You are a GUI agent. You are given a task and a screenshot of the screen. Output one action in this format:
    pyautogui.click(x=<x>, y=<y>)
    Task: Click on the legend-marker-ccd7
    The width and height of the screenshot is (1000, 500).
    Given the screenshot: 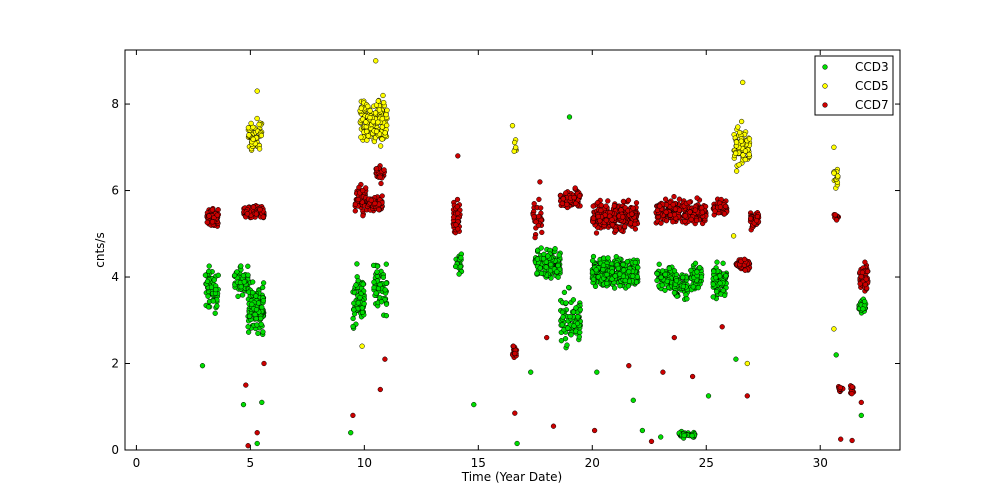 What is the action you would take?
    pyautogui.click(x=825, y=105)
    